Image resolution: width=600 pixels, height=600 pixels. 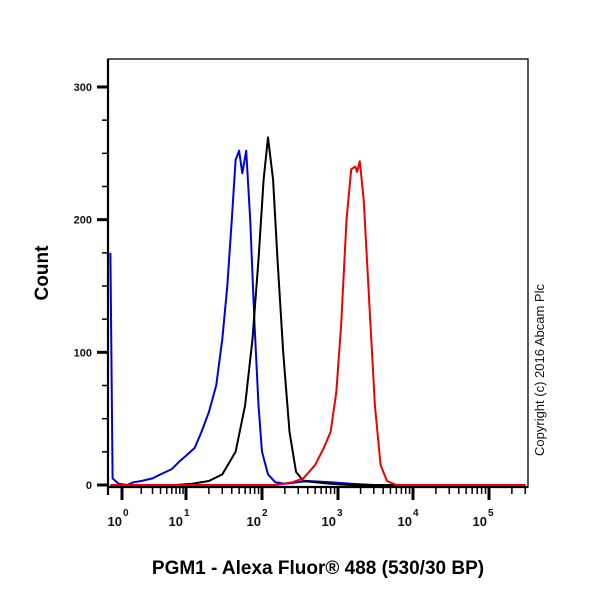 What do you see at coordinates (42, 273) in the screenshot?
I see `y-axis-title: Count` at bounding box center [42, 273].